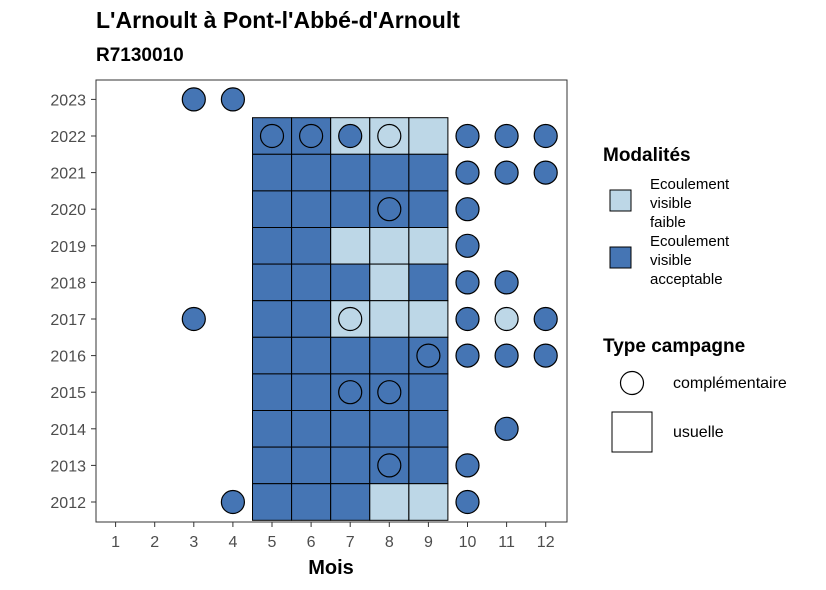  Describe the element at coordinates (546, 542) in the screenshot. I see `x-tick-label-12: 12` at that location.